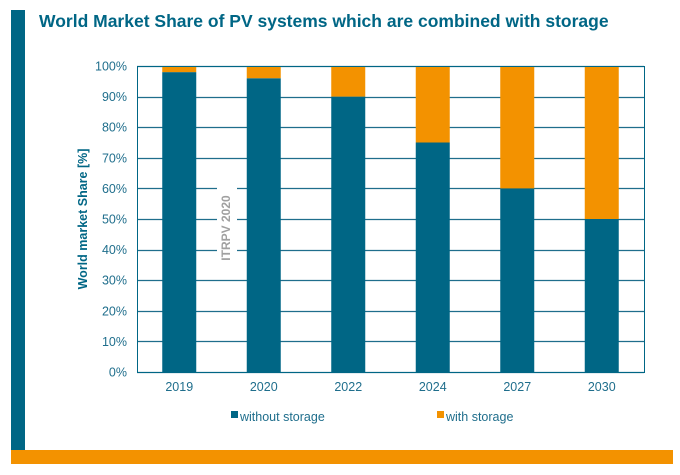 The height and width of the screenshot is (475, 680). I want to click on bar-without-storage-2027, so click(517, 280).